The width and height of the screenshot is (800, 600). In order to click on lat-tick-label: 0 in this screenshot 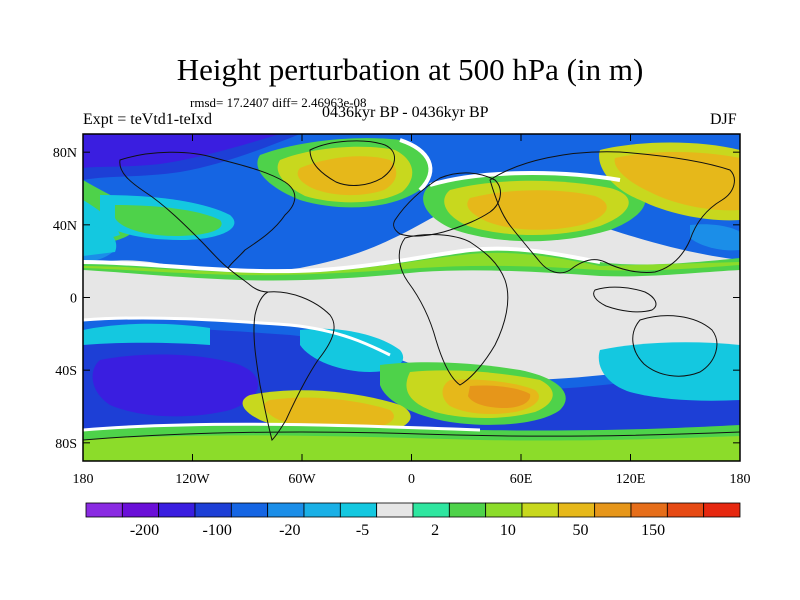, I will do `click(73, 299)`.